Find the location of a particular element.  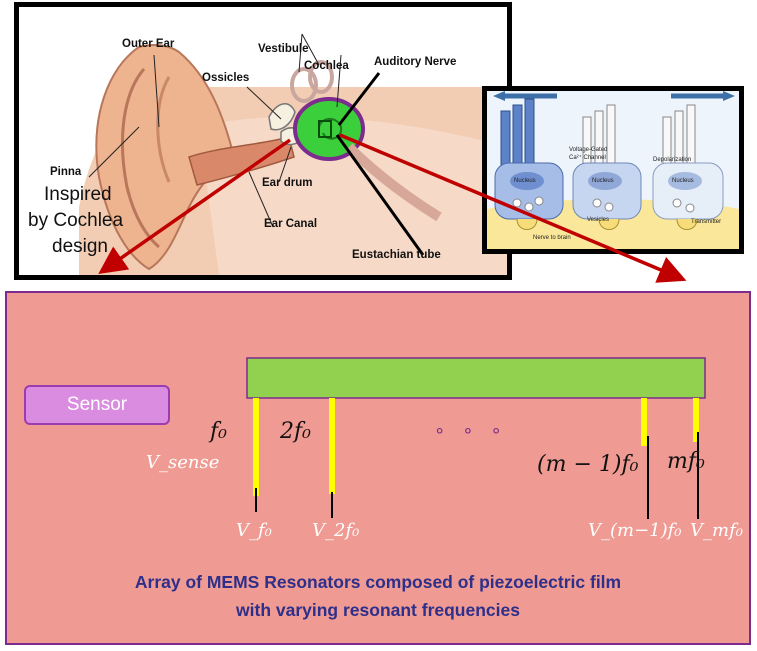

vestibule-label: Vestibule is located at coordinates (283, 49).